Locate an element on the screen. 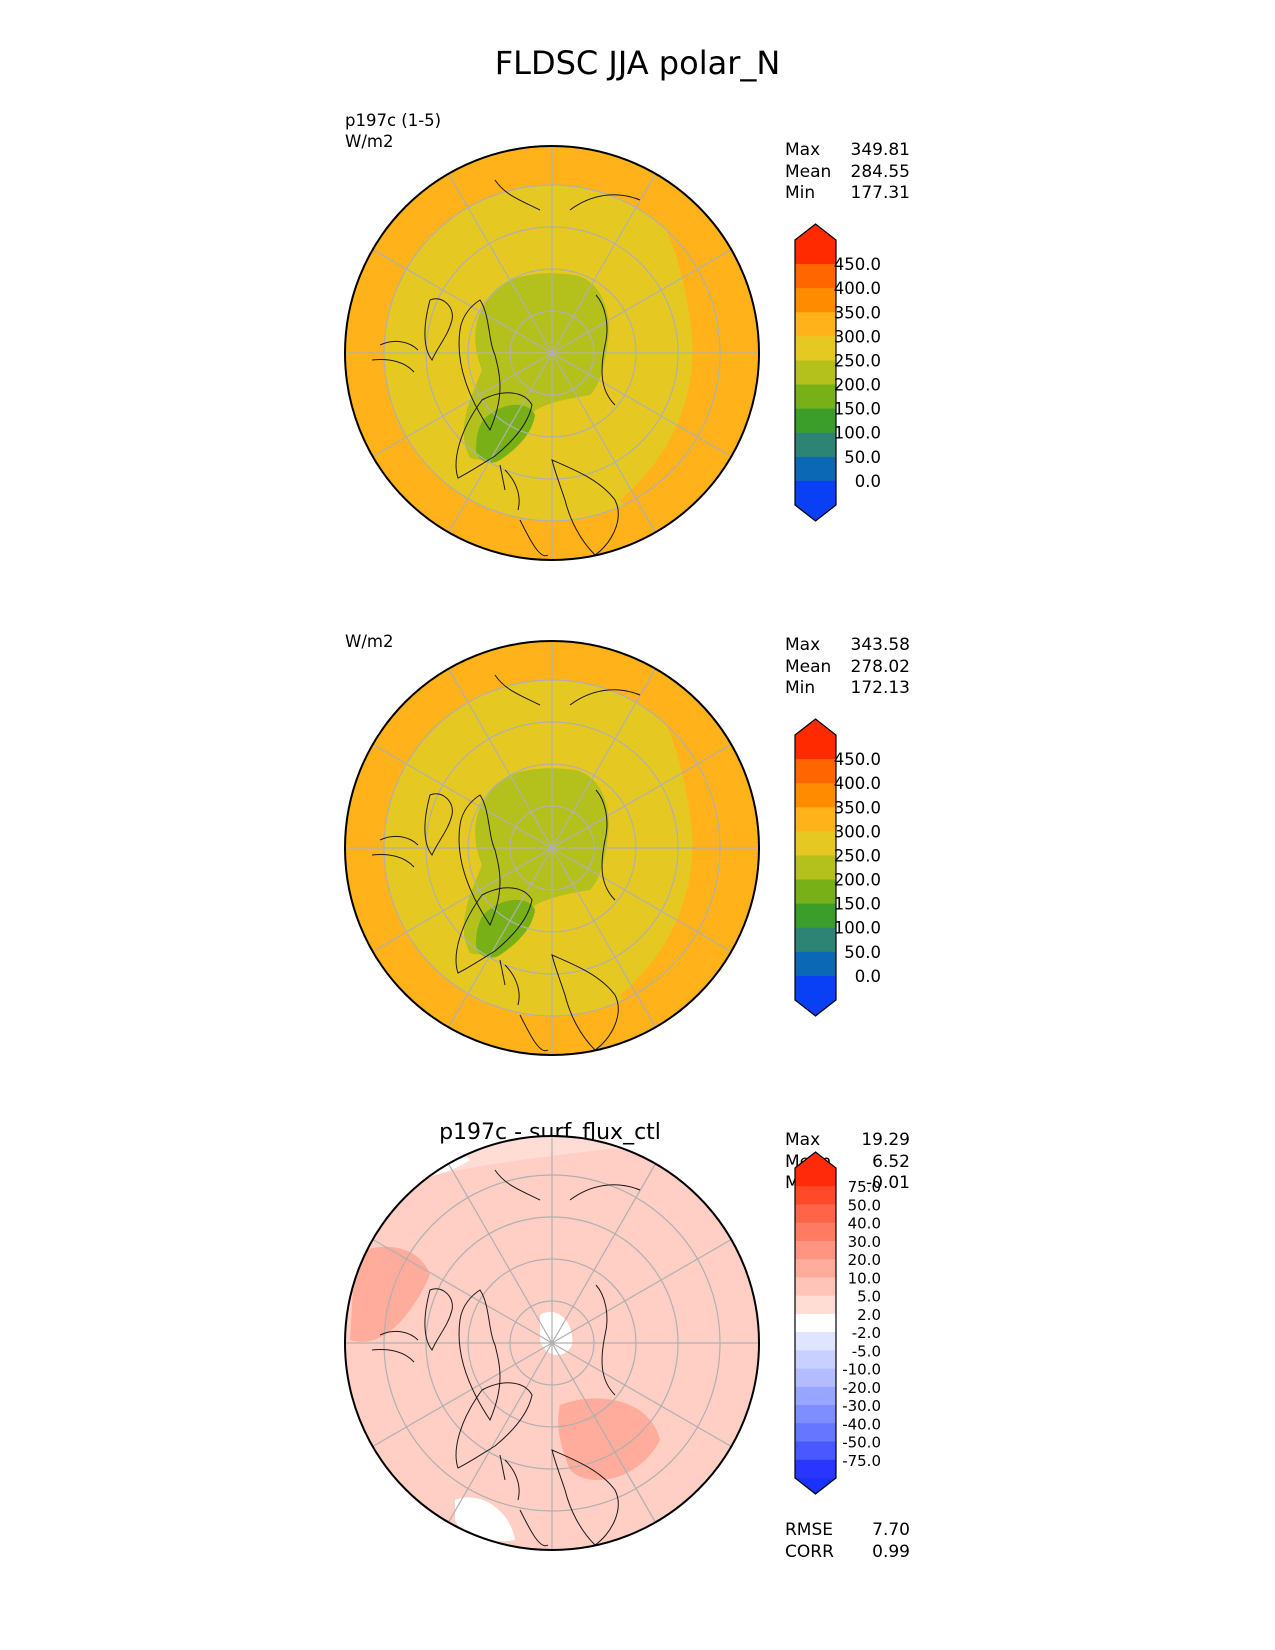 Image resolution: width=1275 pixels, height=1650 pixels. stat-value-mean: 6.52 is located at coordinates (891, 1161).